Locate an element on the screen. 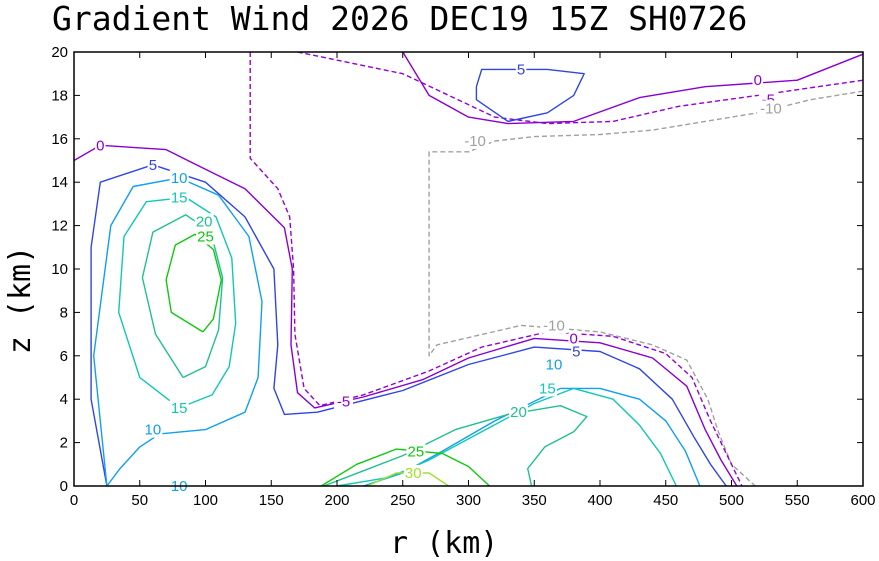 Image resolution: width=879 pixels, height=561 pixels. contour-label-20: 0 is located at coordinates (758, 80).